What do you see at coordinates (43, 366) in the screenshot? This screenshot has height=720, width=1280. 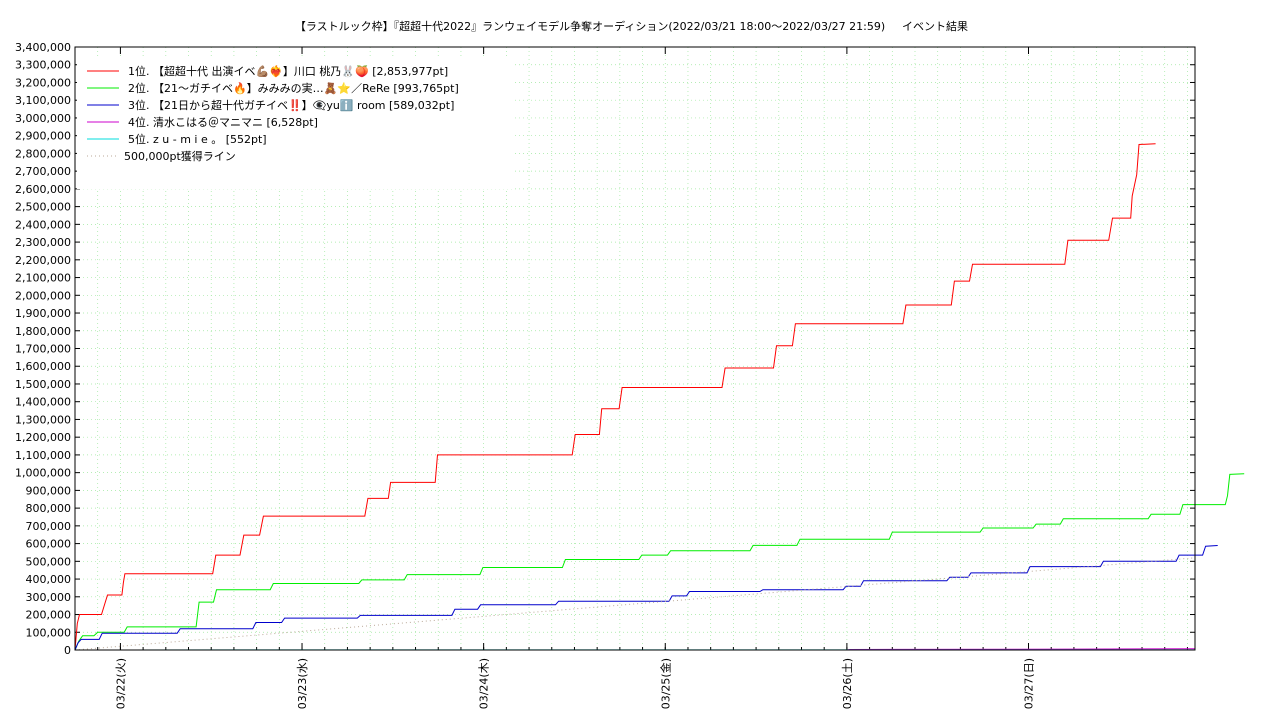 I see `y-tick-label: 1,600,000` at bounding box center [43, 366].